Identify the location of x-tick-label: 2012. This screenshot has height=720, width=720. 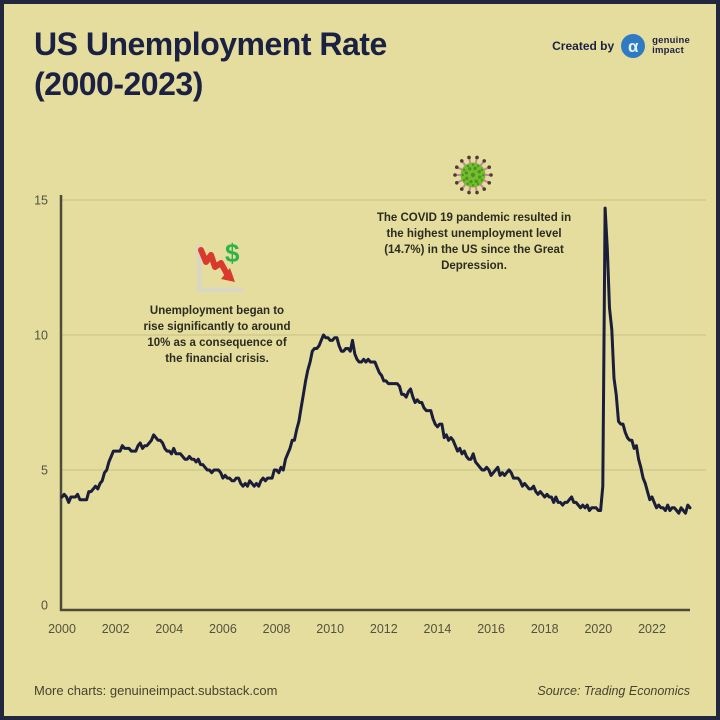
(384, 629).